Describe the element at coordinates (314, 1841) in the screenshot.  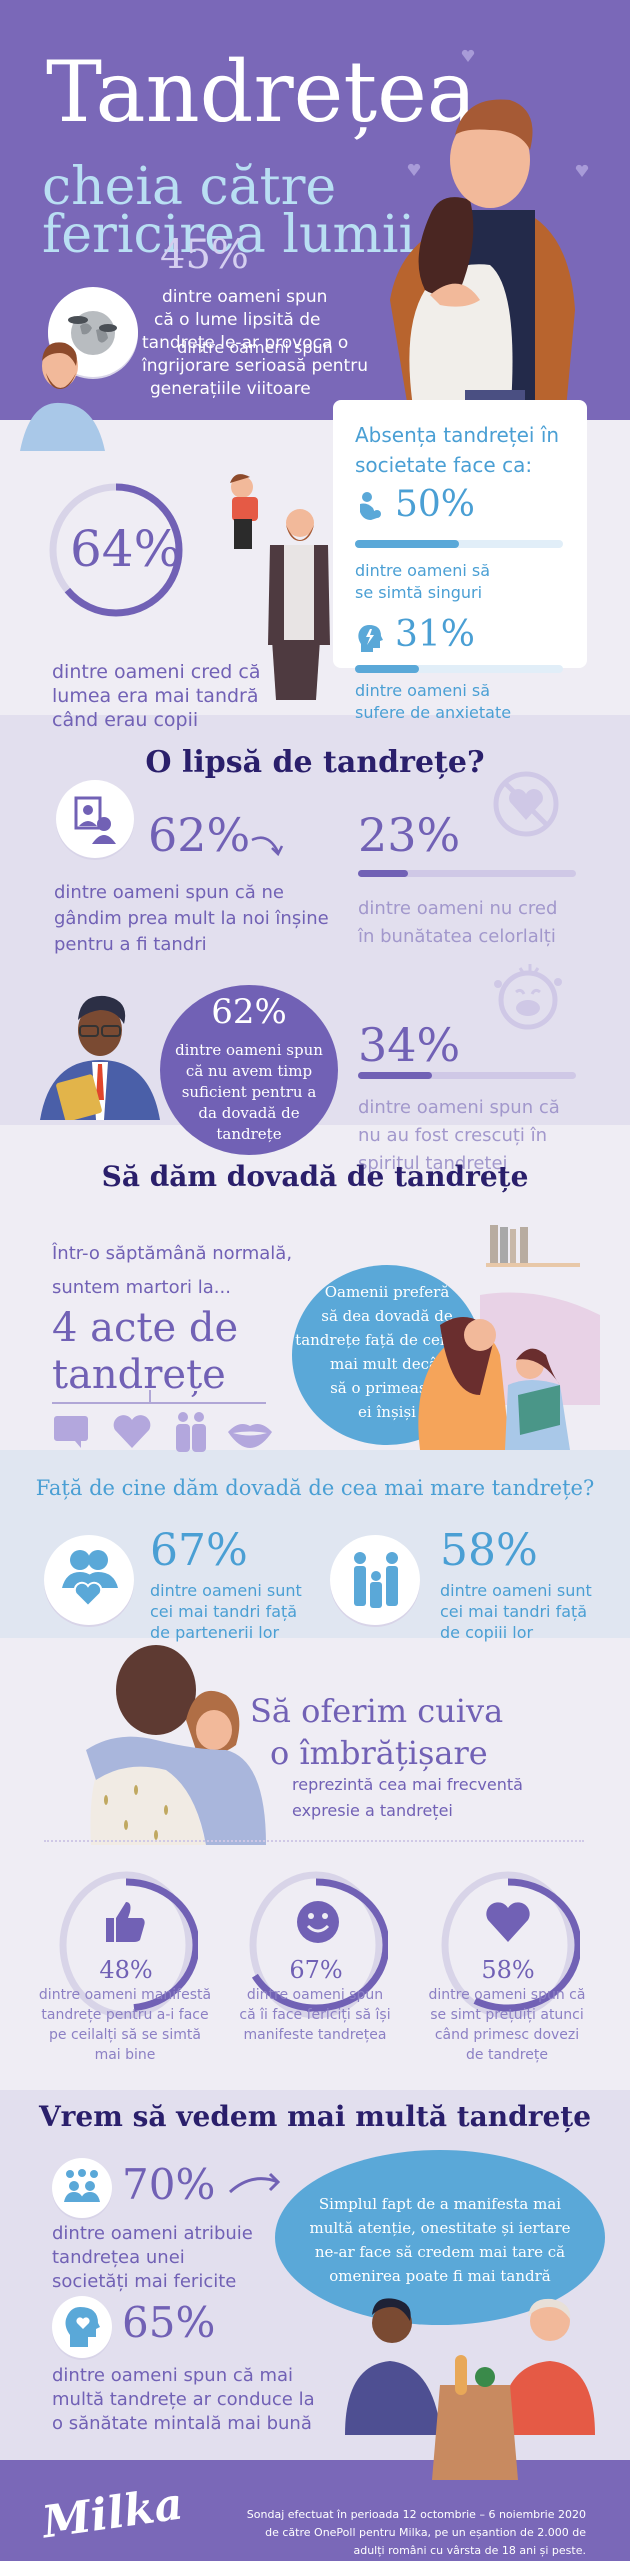
I see `hug-dotted-divider` at that location.